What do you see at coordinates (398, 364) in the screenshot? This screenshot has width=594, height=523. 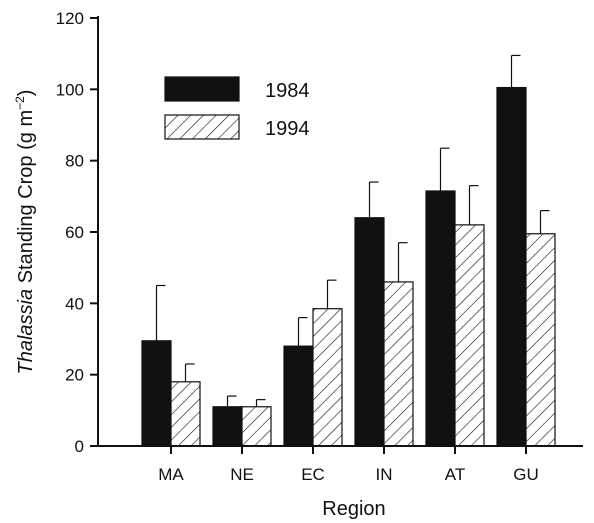 I see `bar-1994-IN` at bounding box center [398, 364].